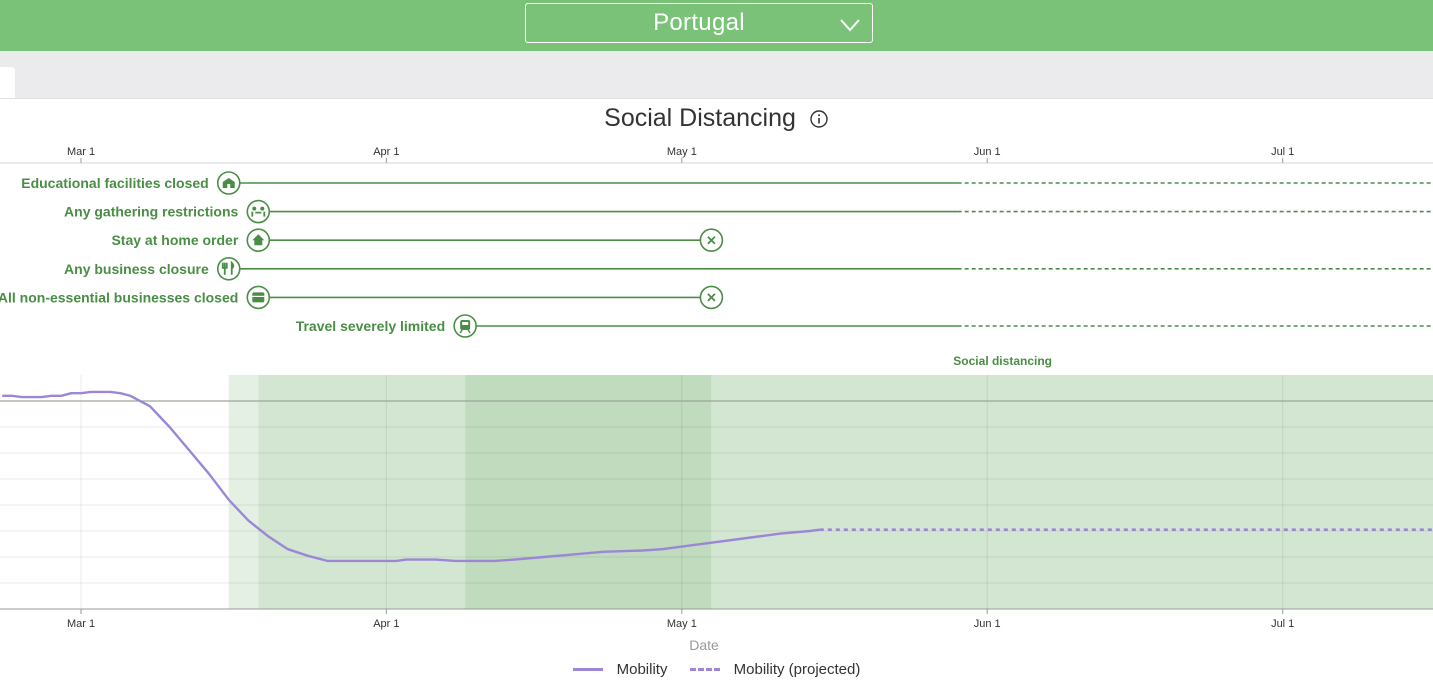  I want to click on legend-item-mobility: Mobility, so click(620, 669).